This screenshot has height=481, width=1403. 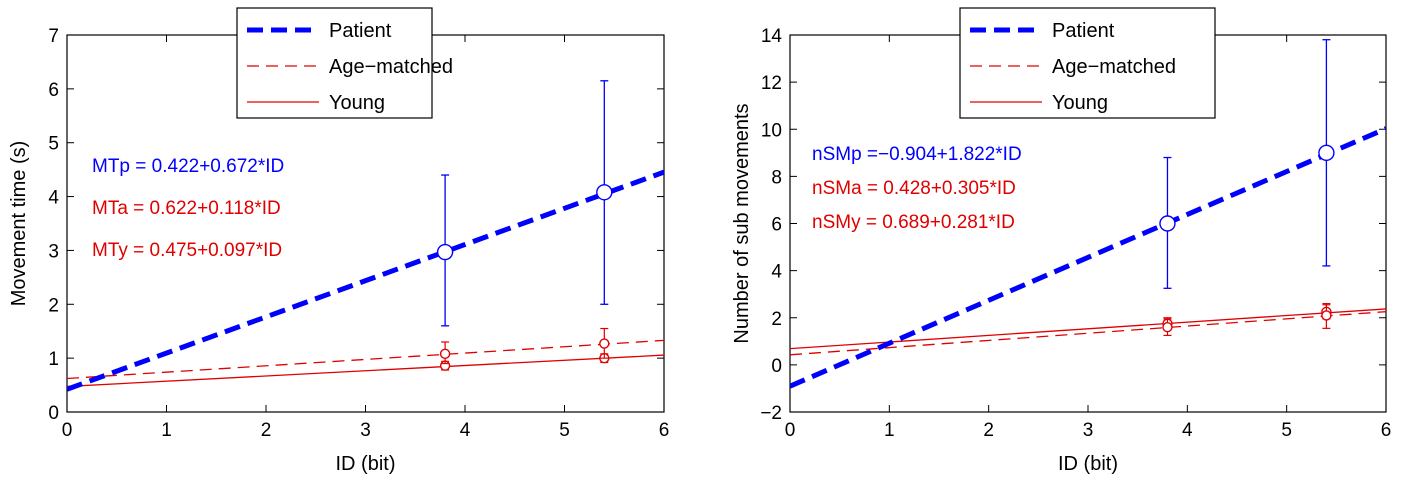 I want to click on y-tick-label: 12, so click(x=771, y=83).